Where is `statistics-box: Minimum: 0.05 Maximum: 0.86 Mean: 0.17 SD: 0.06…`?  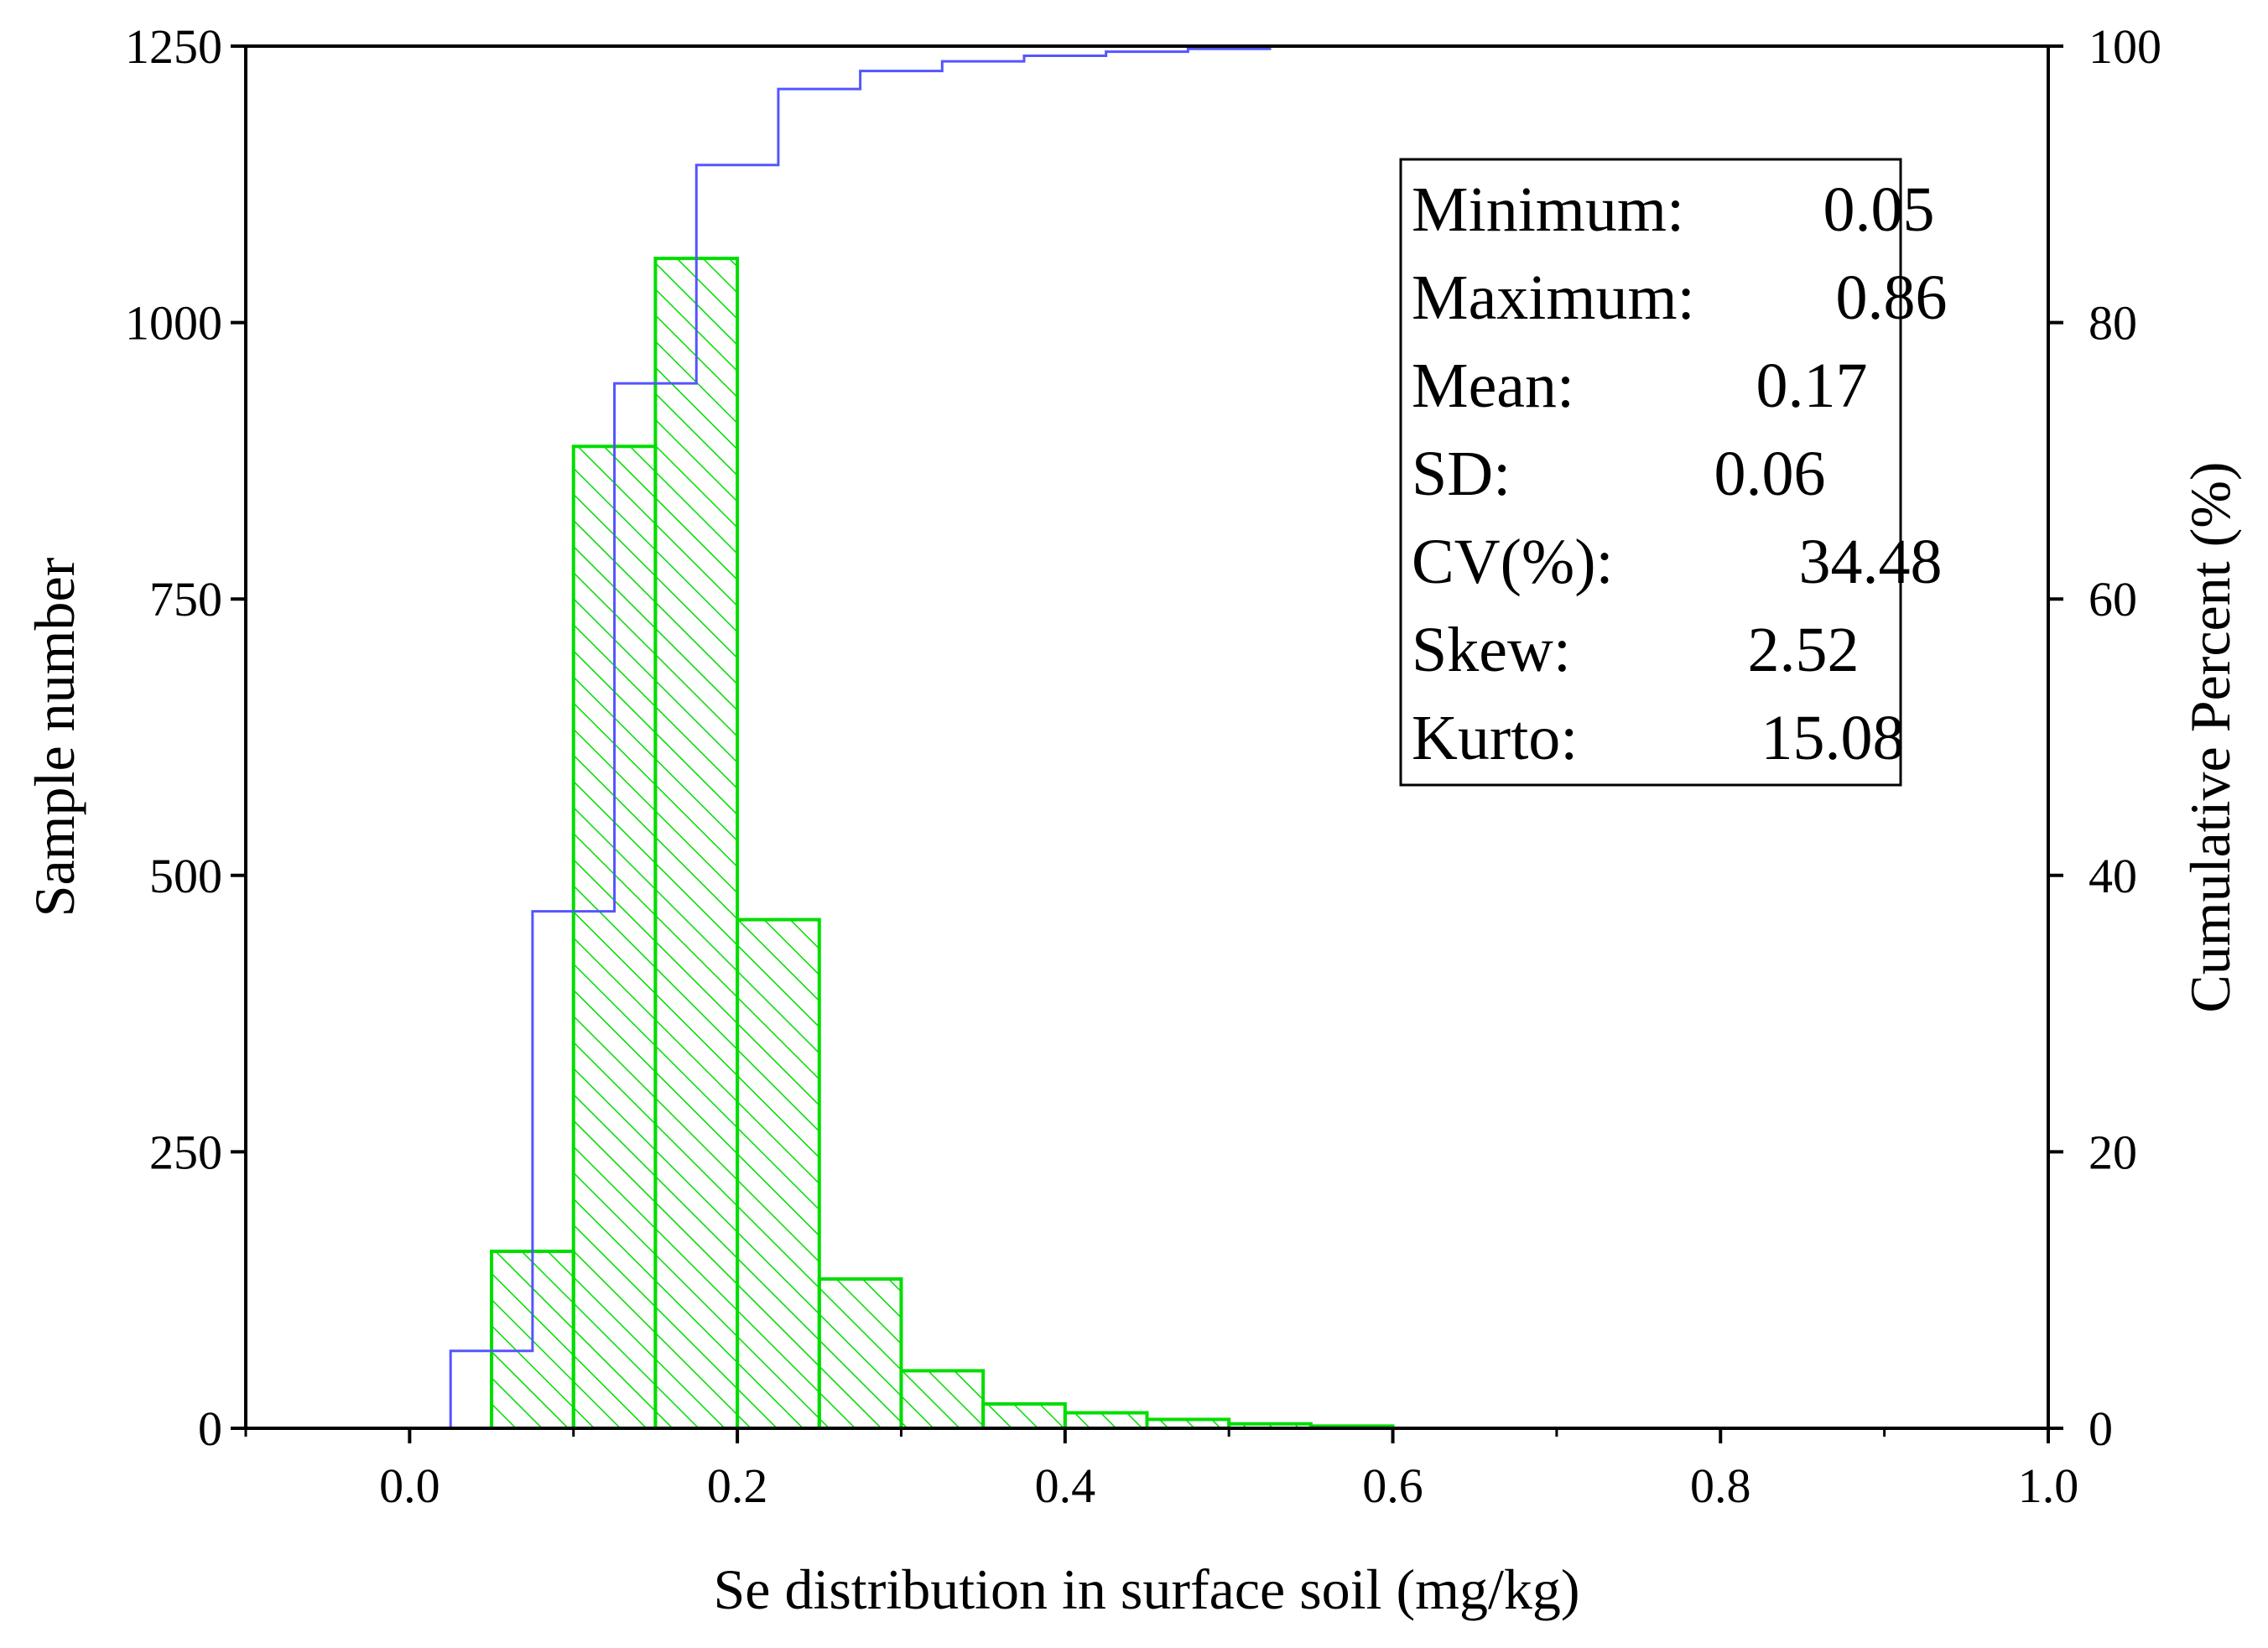
statistics-box: Minimum: 0.05 Maximum: 0.86 Mean: 0.17 SD: 0.06… is located at coordinates (1673, 472).